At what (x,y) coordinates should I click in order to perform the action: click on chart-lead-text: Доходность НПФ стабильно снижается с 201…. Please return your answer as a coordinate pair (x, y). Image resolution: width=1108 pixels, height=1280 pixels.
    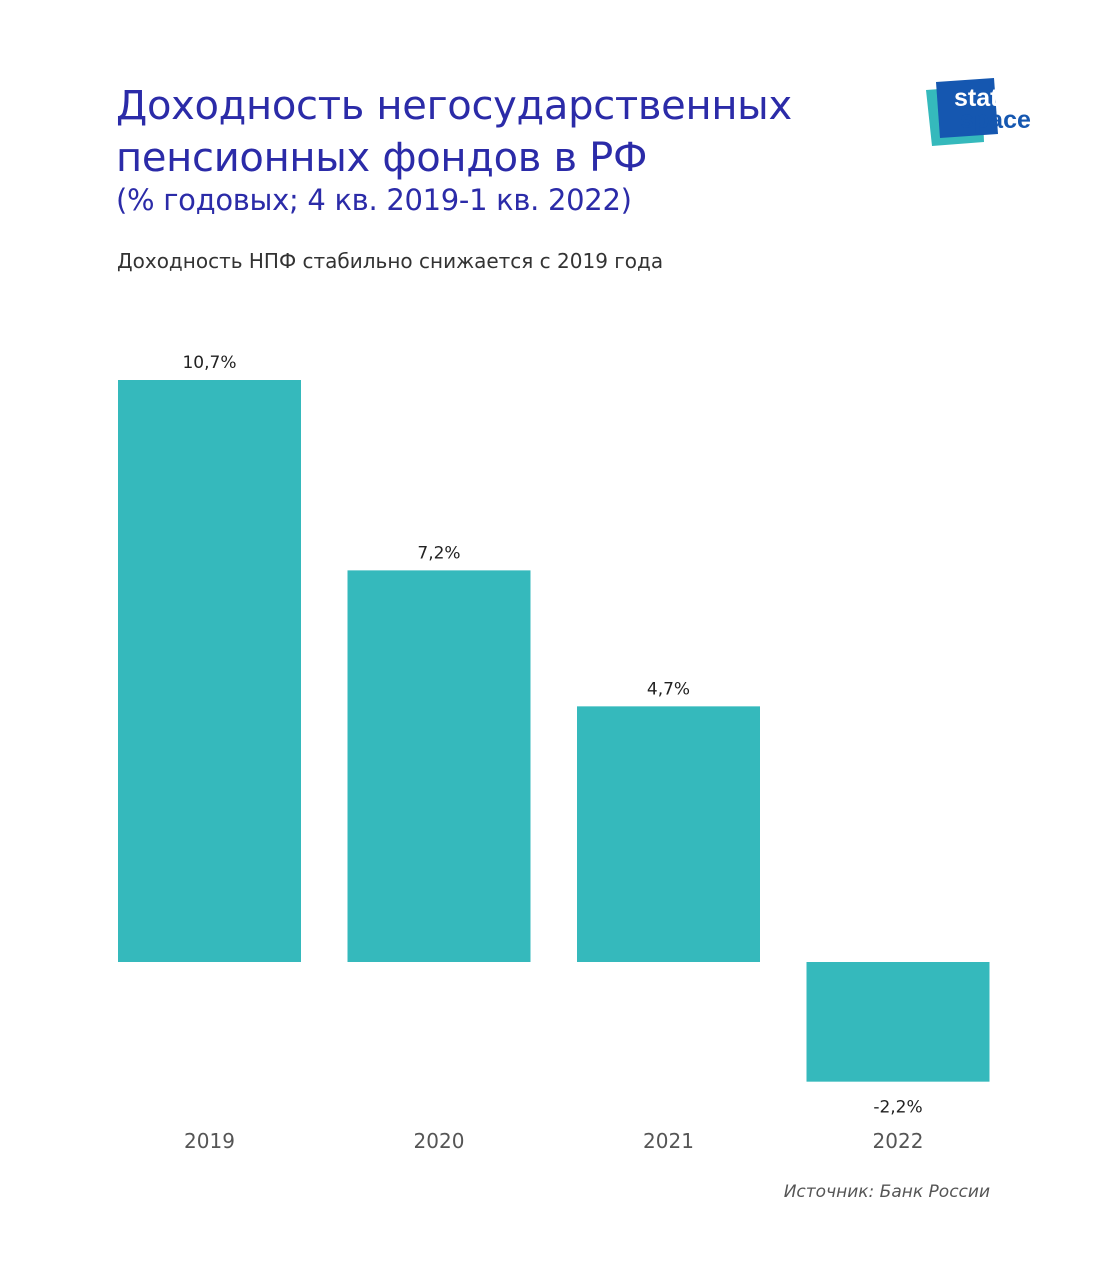
    Looking at the image, I should click on (390, 261).